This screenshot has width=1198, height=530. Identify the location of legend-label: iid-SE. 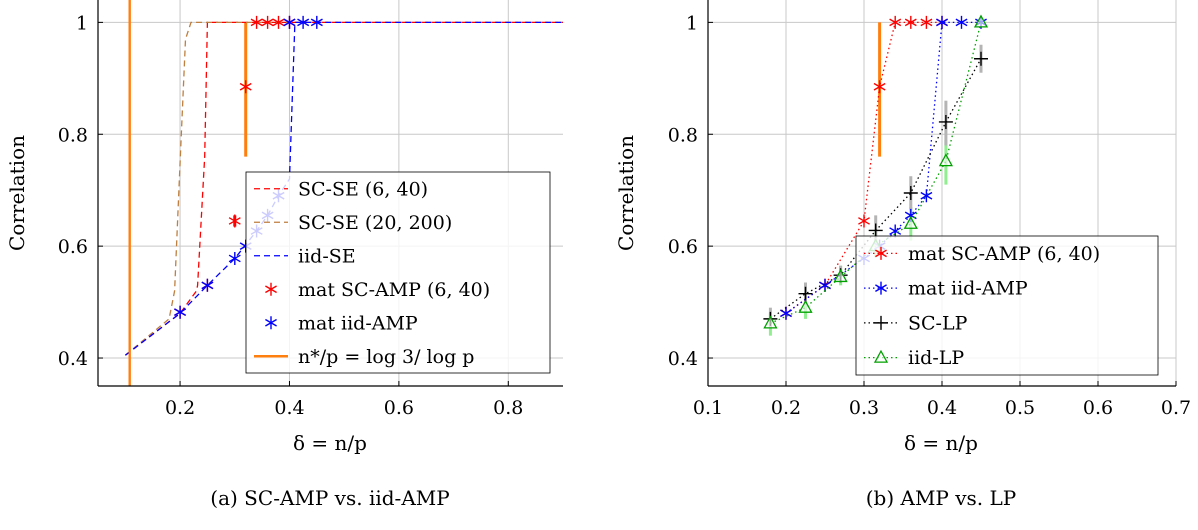
(327, 256).